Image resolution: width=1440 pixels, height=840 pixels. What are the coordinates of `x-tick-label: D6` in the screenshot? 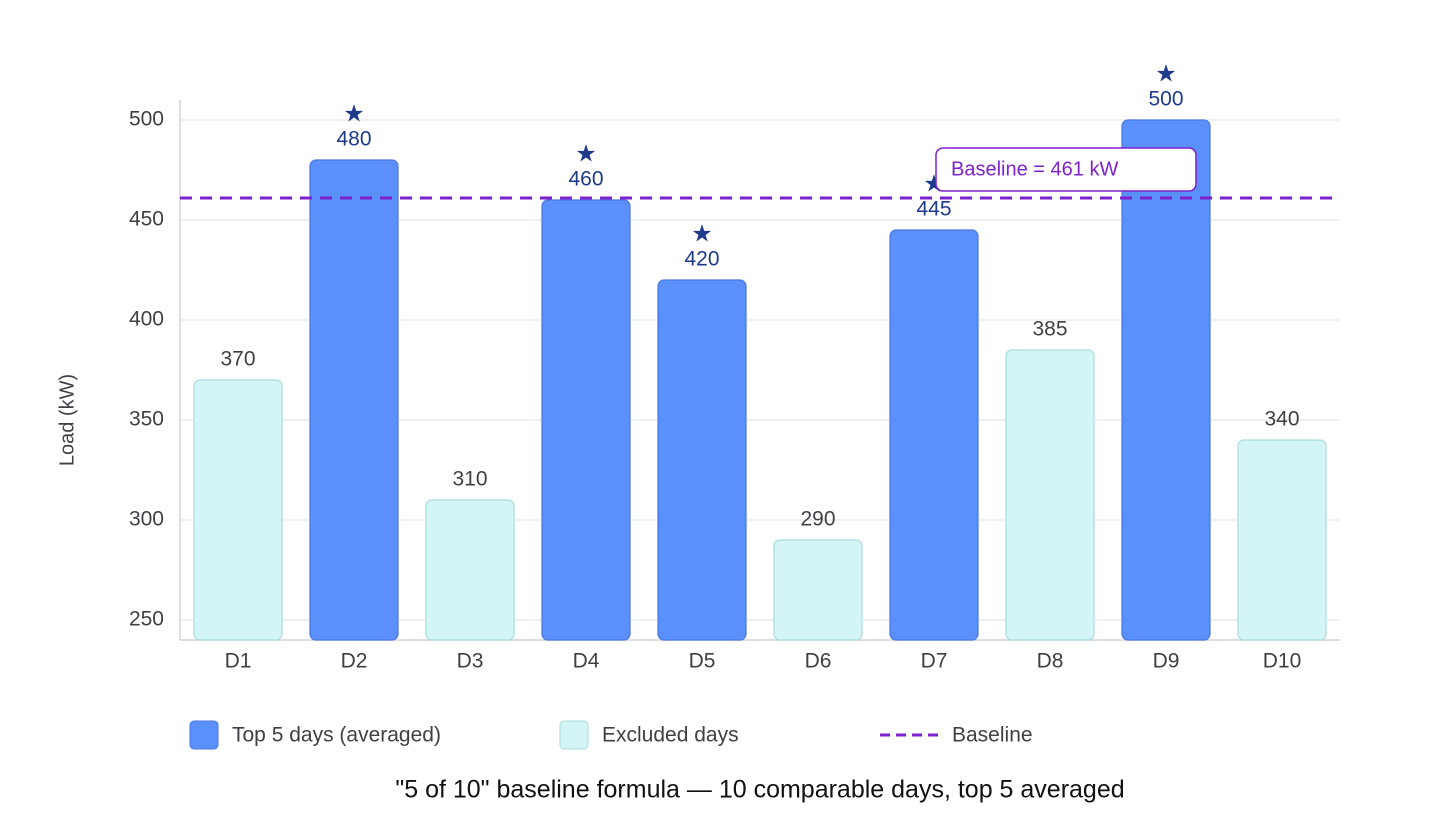 It's located at (818, 661).